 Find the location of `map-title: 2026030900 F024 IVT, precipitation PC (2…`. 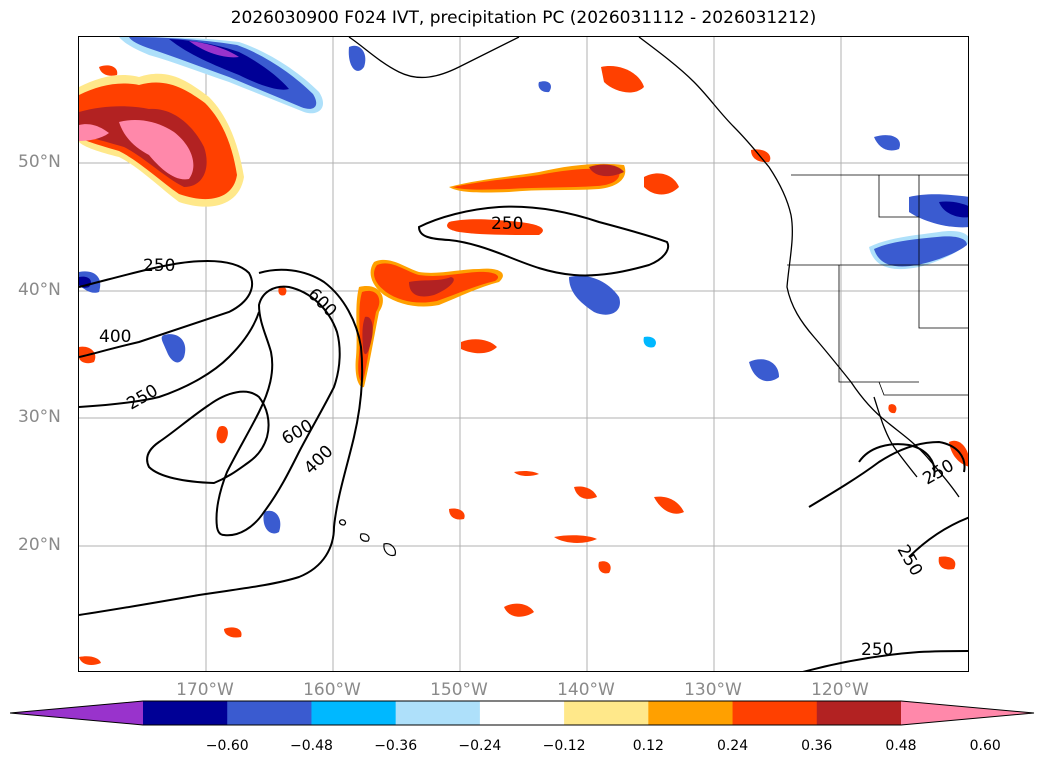

map-title: 2026030900 F024 IVT, precipitation PC (2… is located at coordinates (523, 18).